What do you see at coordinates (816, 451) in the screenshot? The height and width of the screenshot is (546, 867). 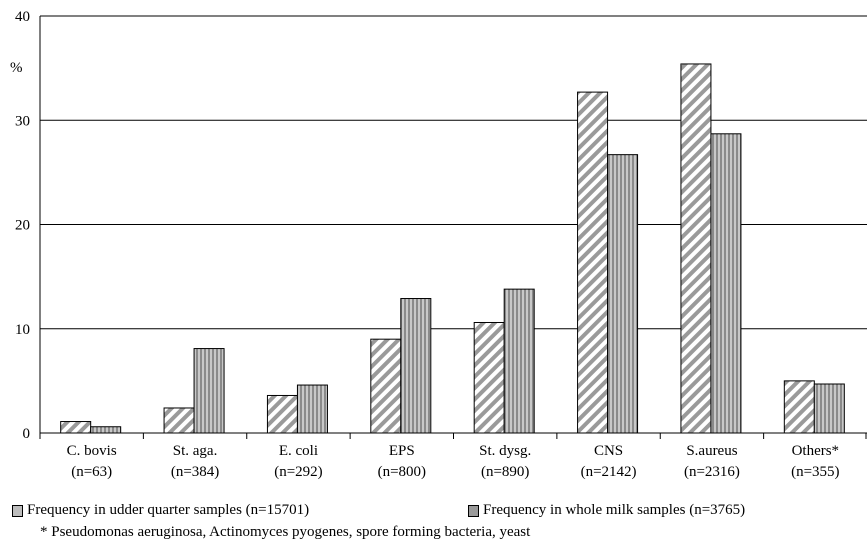 I see `category-label: Others*` at bounding box center [816, 451].